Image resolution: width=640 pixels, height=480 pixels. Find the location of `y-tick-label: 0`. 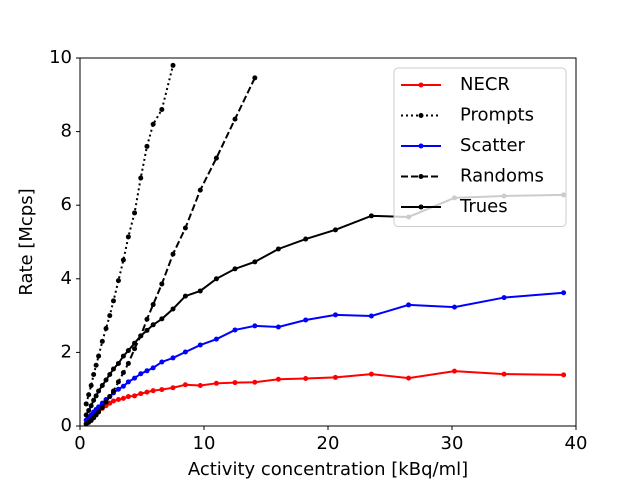

y-tick-label: 0 is located at coordinates (66, 425).